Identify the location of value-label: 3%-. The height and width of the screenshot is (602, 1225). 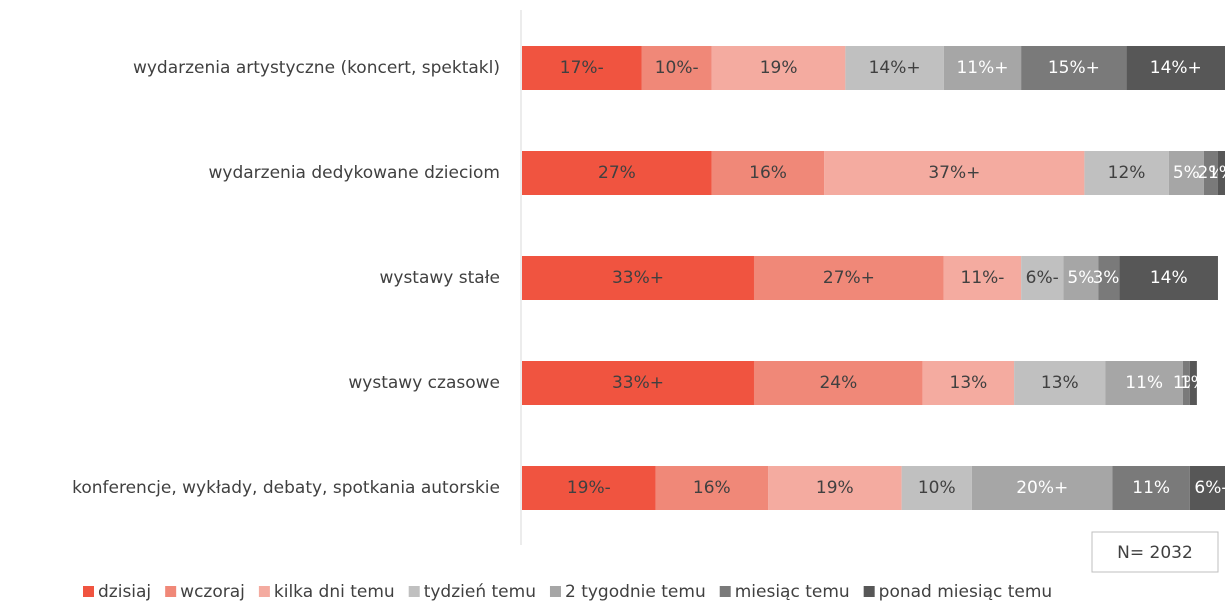
(1108, 278).